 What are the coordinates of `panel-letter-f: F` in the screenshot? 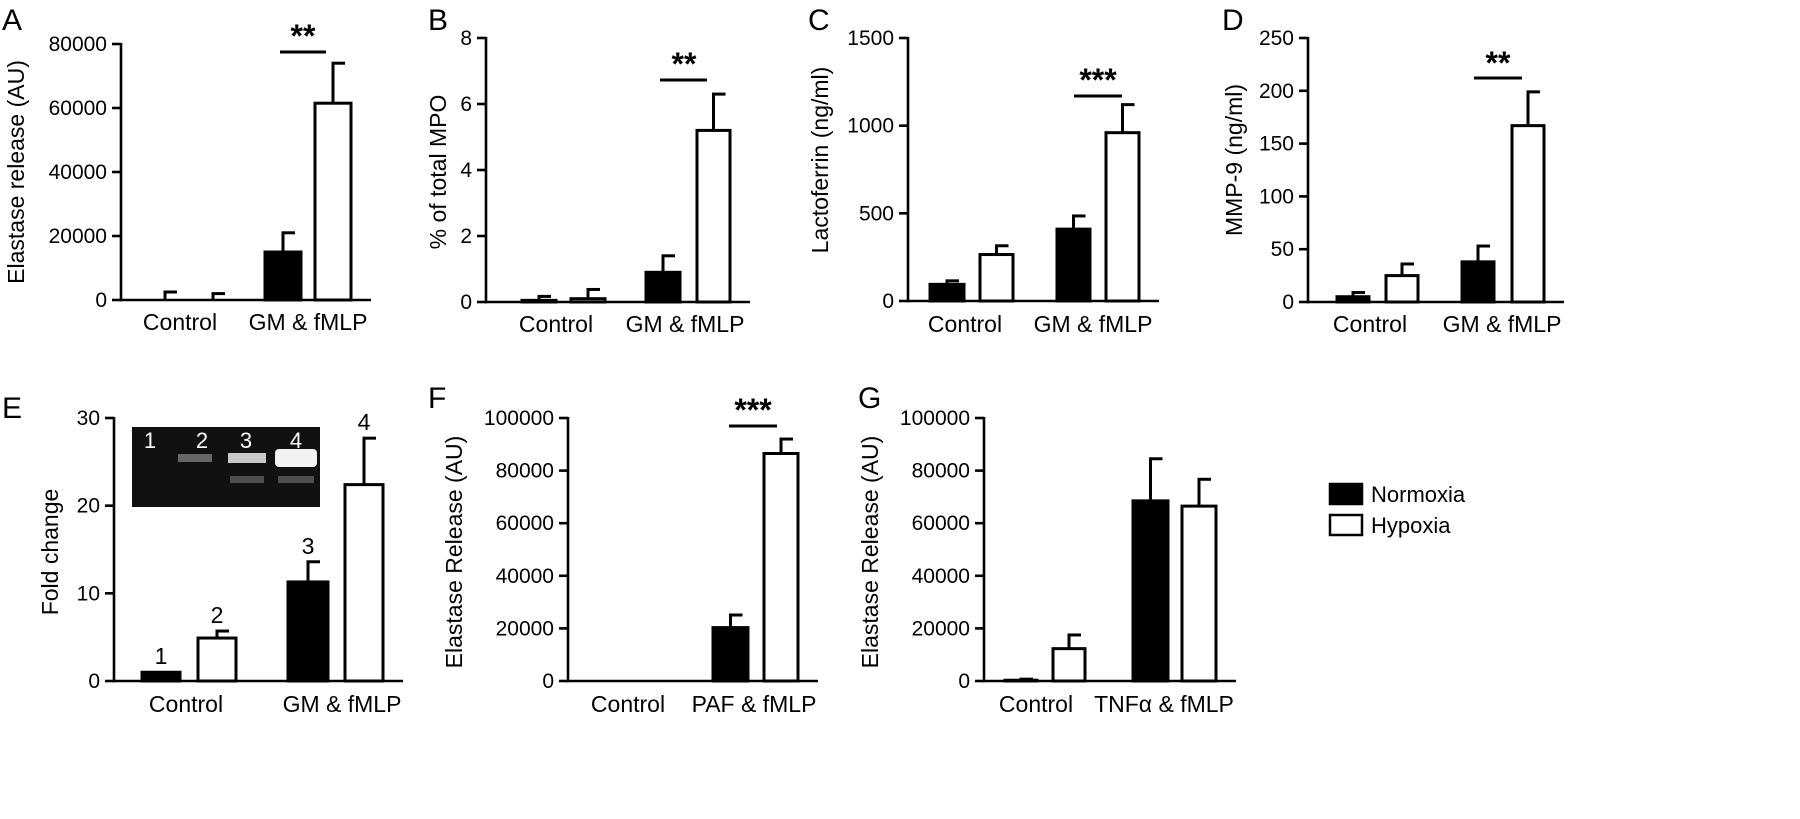 It's located at (437, 398).